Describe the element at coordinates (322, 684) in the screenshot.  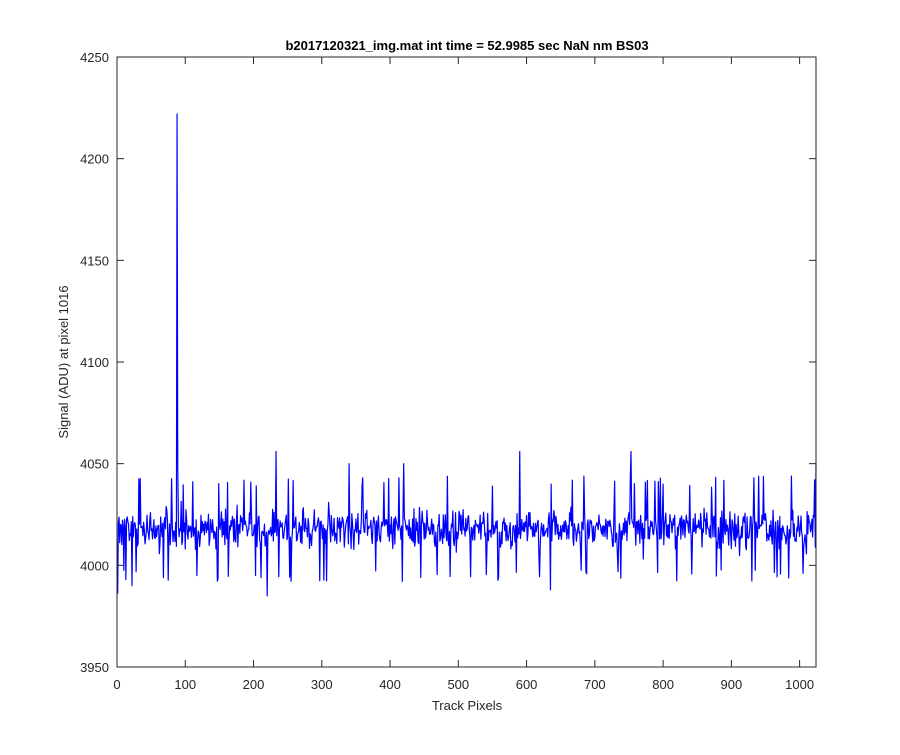
I see `x-tick-label: 300` at that location.